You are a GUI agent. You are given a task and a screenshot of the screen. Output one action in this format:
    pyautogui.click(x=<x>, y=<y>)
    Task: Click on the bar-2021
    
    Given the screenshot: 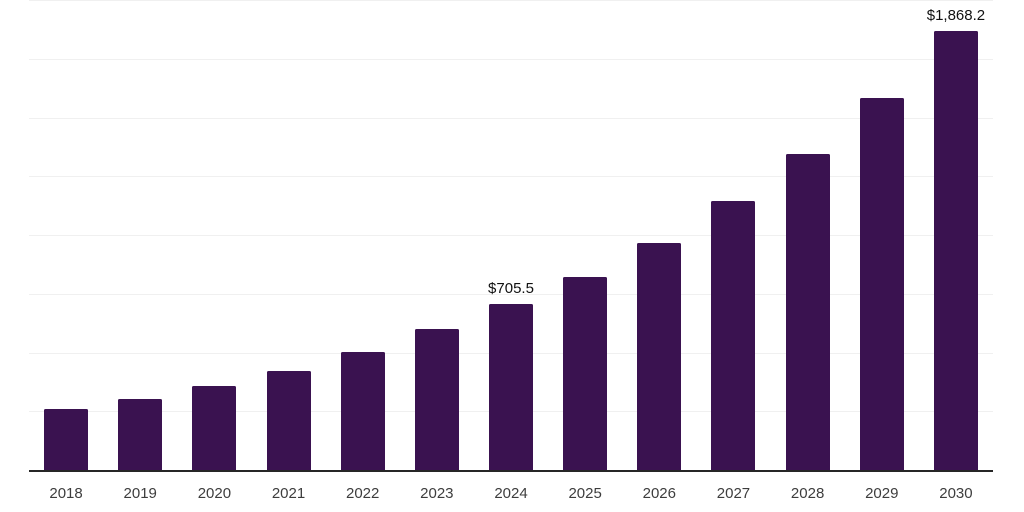 What is the action you would take?
    pyautogui.click(x=288, y=420)
    